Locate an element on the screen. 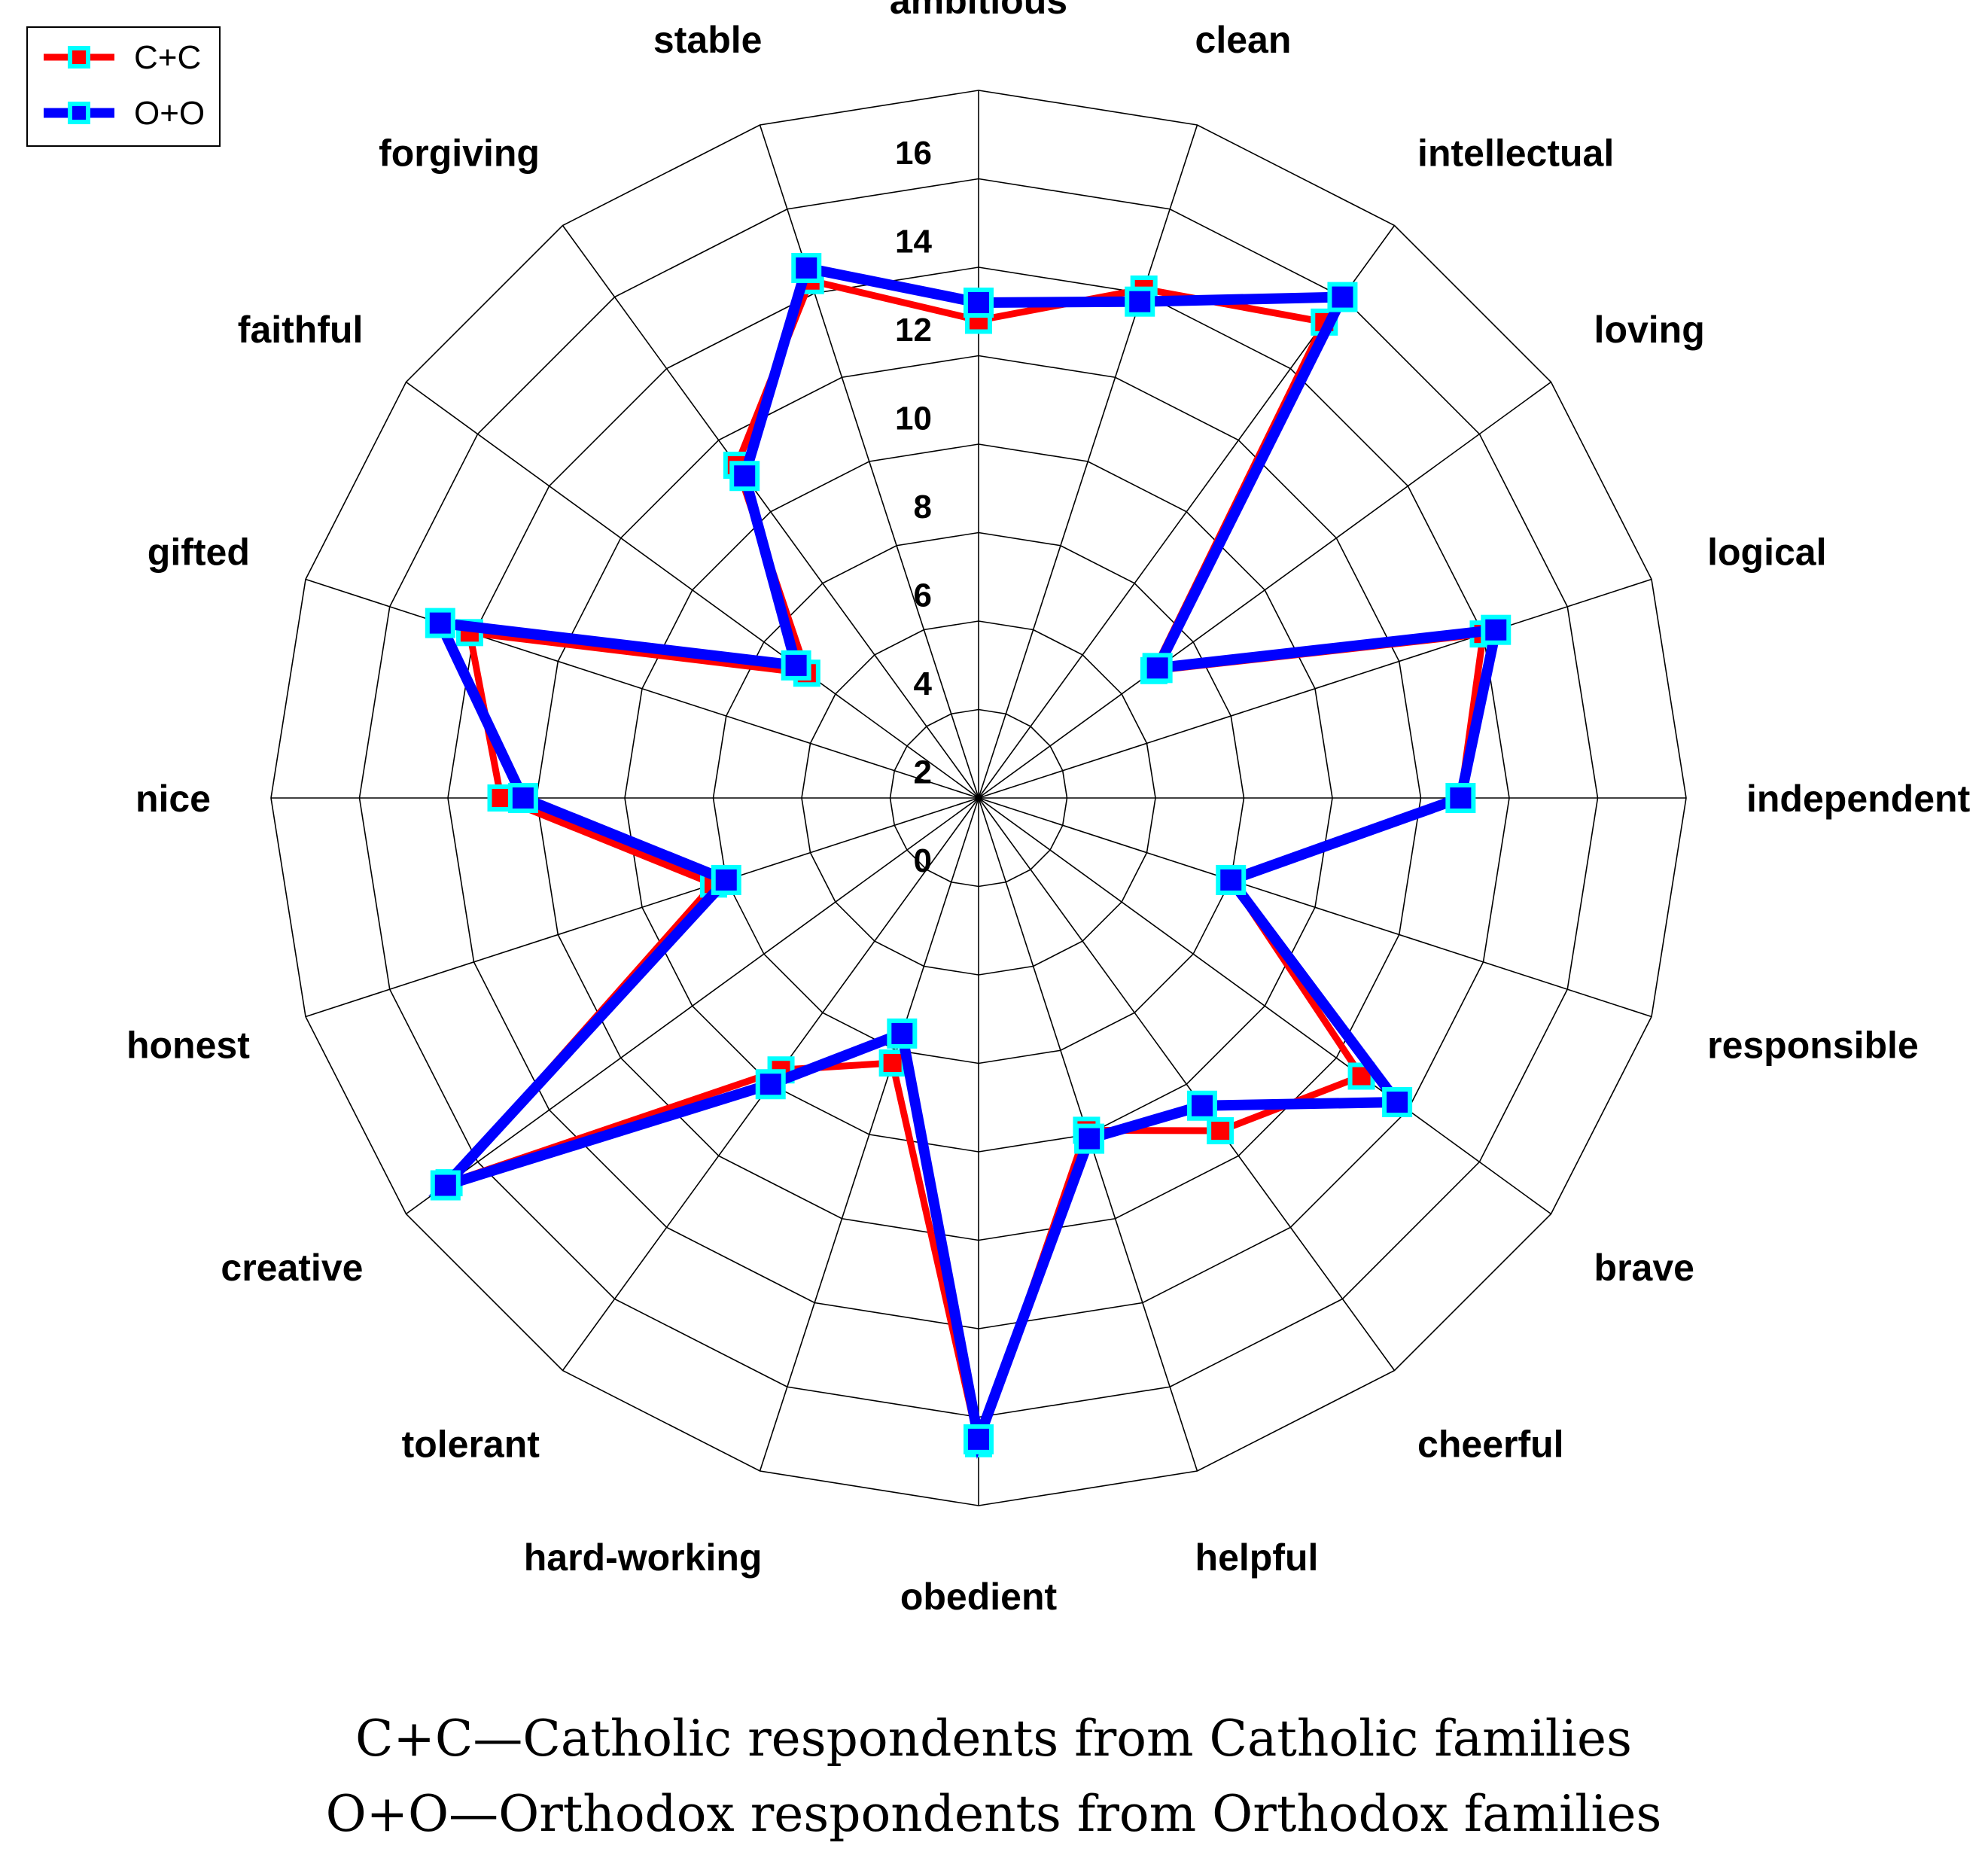 The height and width of the screenshot is (1873, 1988). tick-label: 4 is located at coordinates (923, 683).